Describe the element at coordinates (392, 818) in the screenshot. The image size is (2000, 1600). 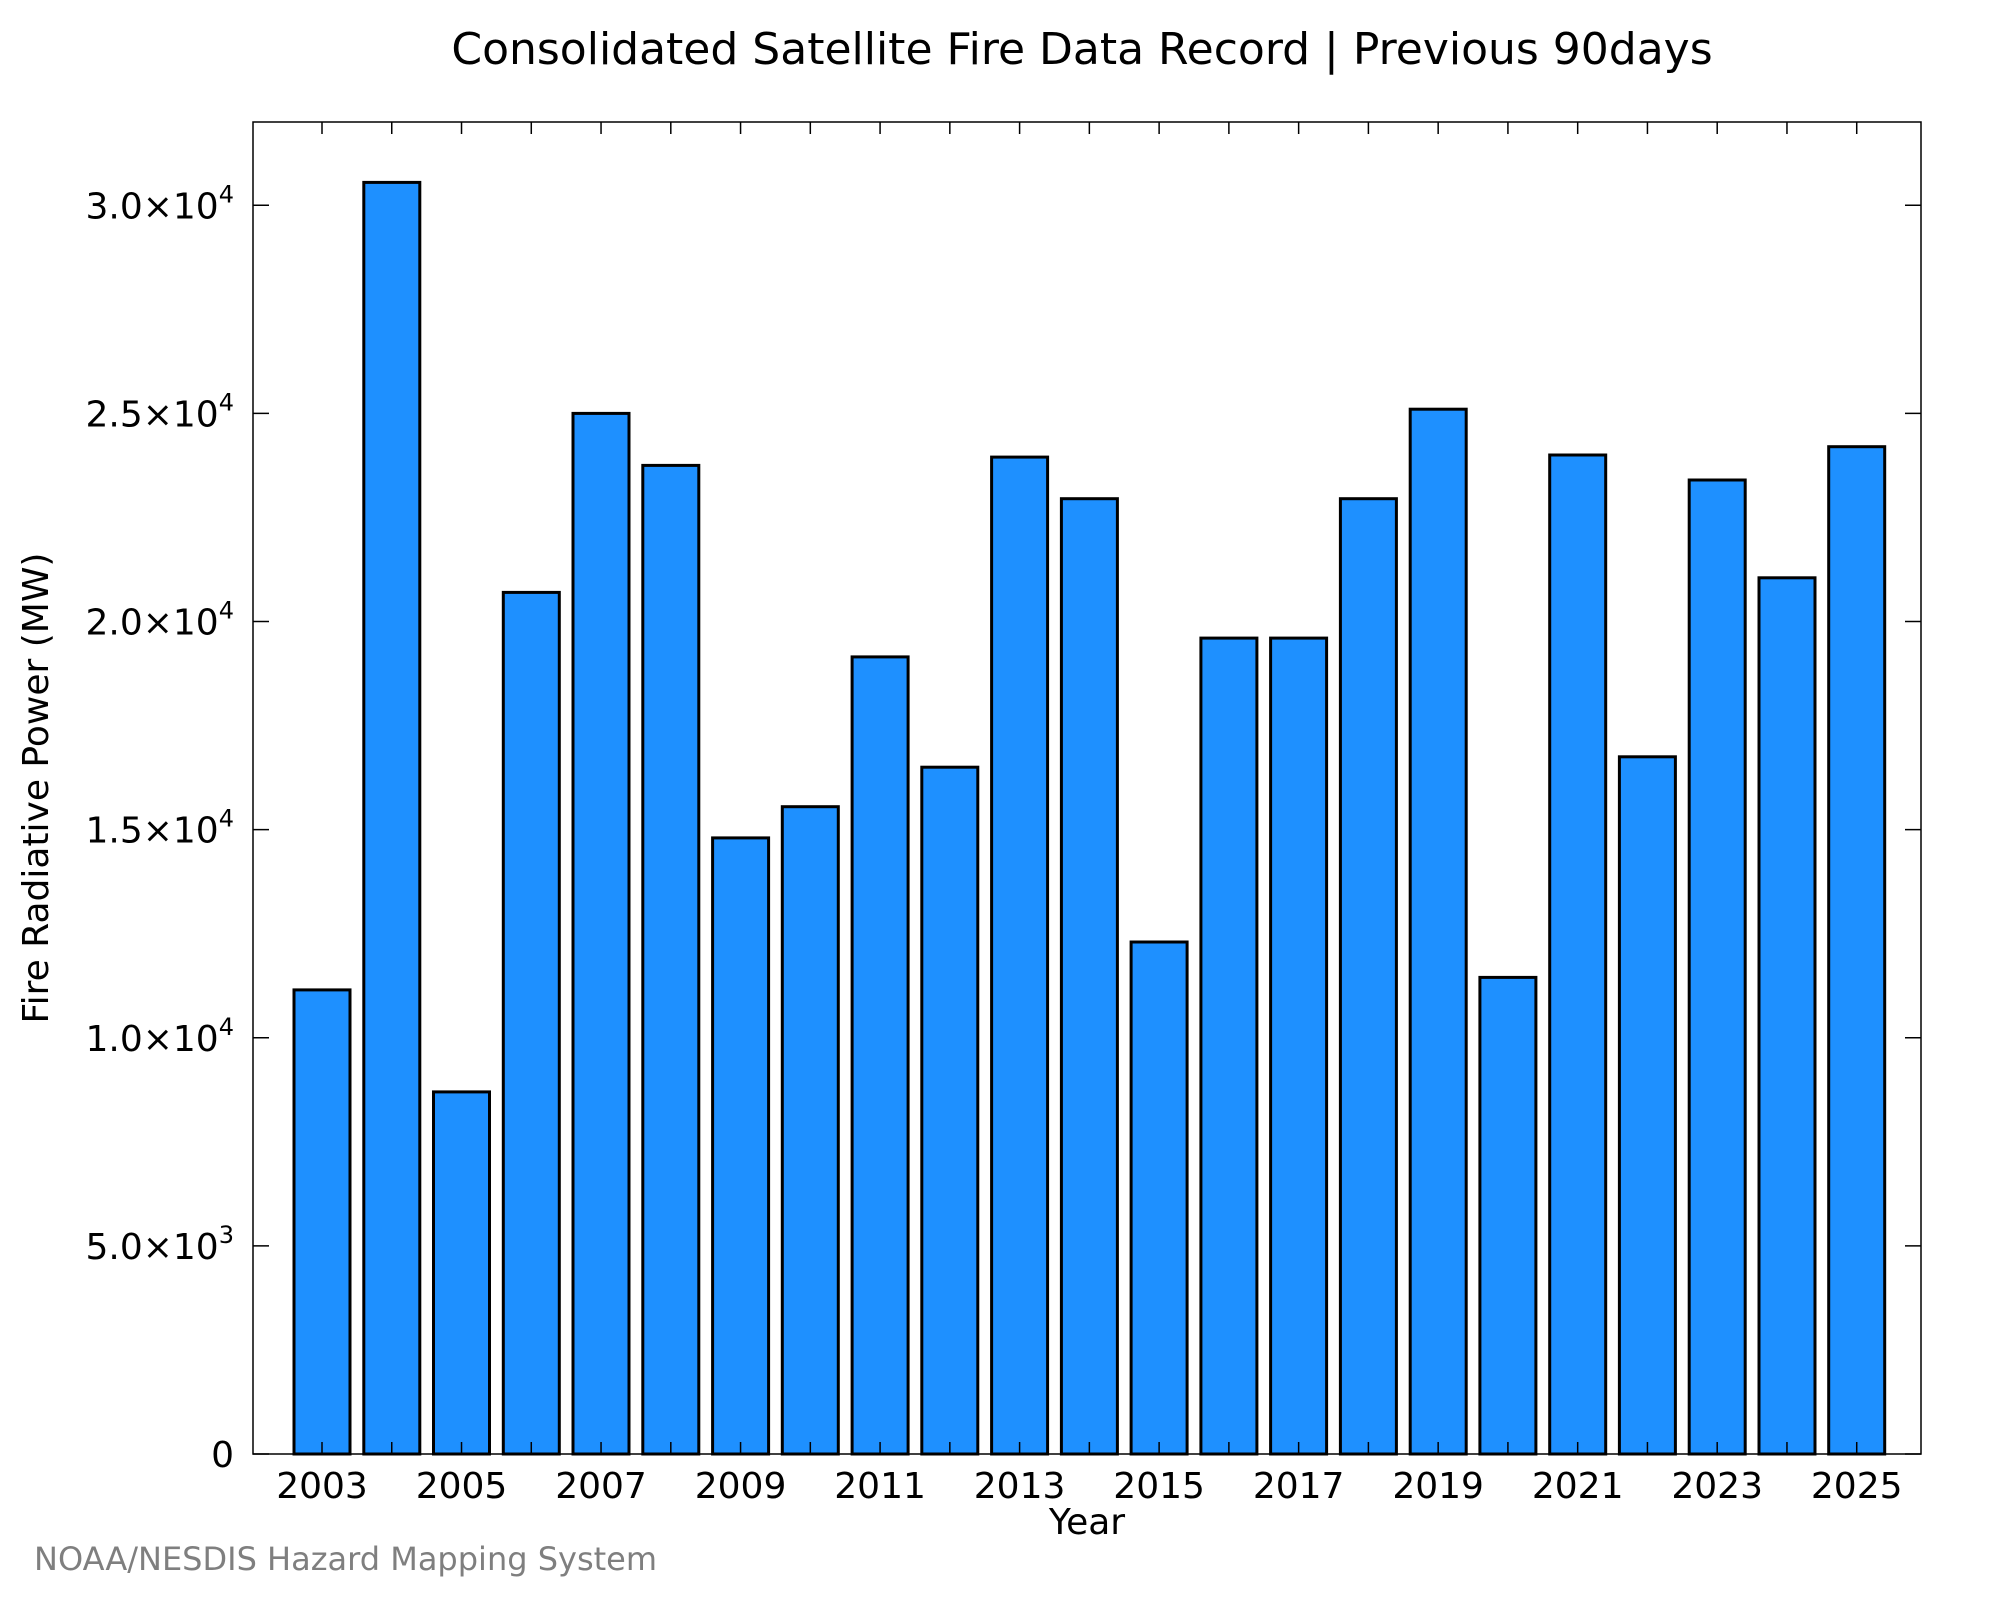
I see `bar-2004` at that location.